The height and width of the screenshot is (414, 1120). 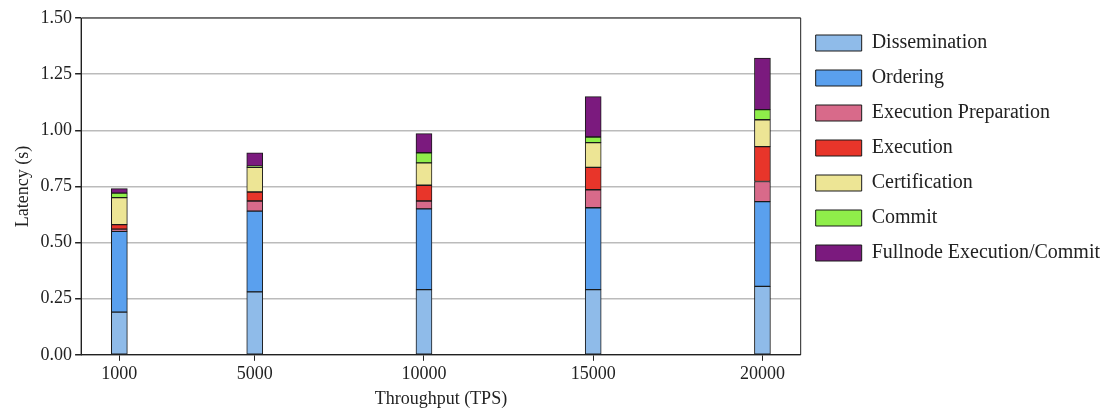 I want to click on legend-label: Commit, so click(x=904, y=216).